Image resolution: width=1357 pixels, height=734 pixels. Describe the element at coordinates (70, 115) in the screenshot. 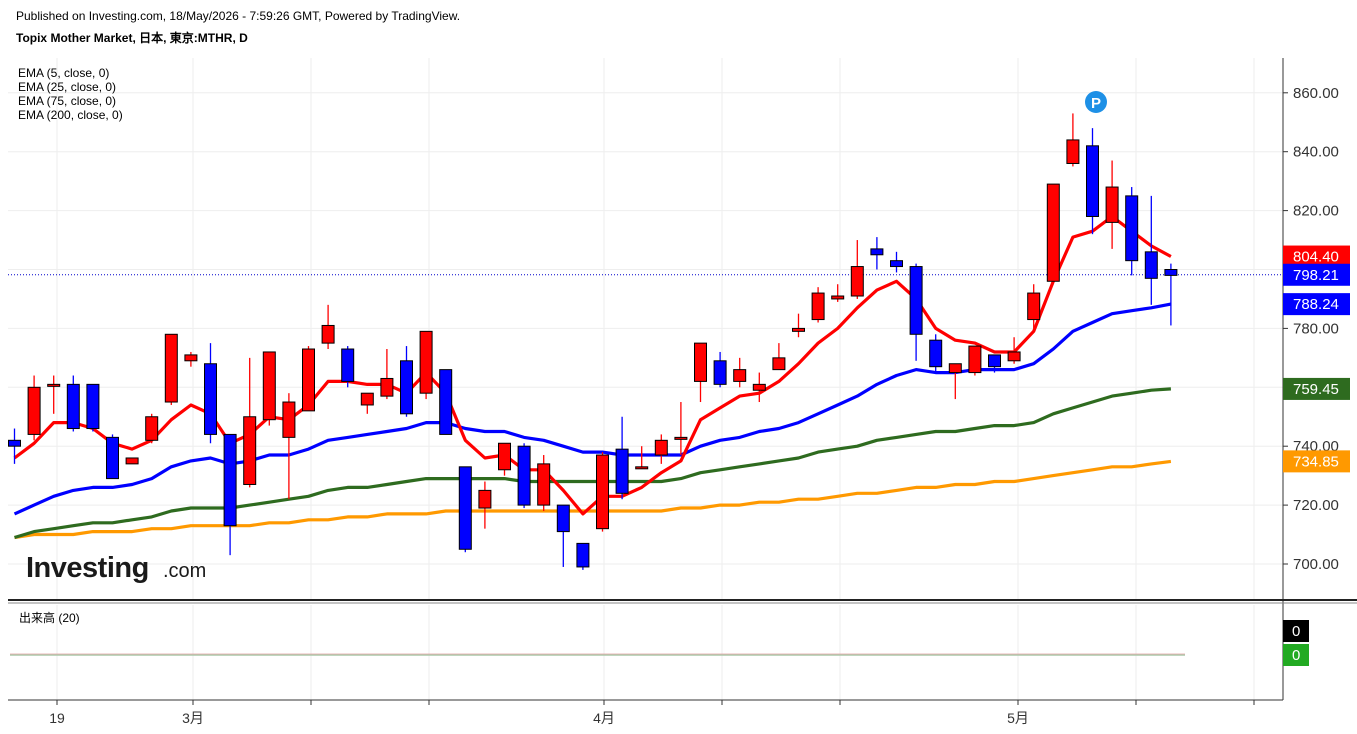

I see `legend-ema200: EMA (200, close, 0)` at that location.